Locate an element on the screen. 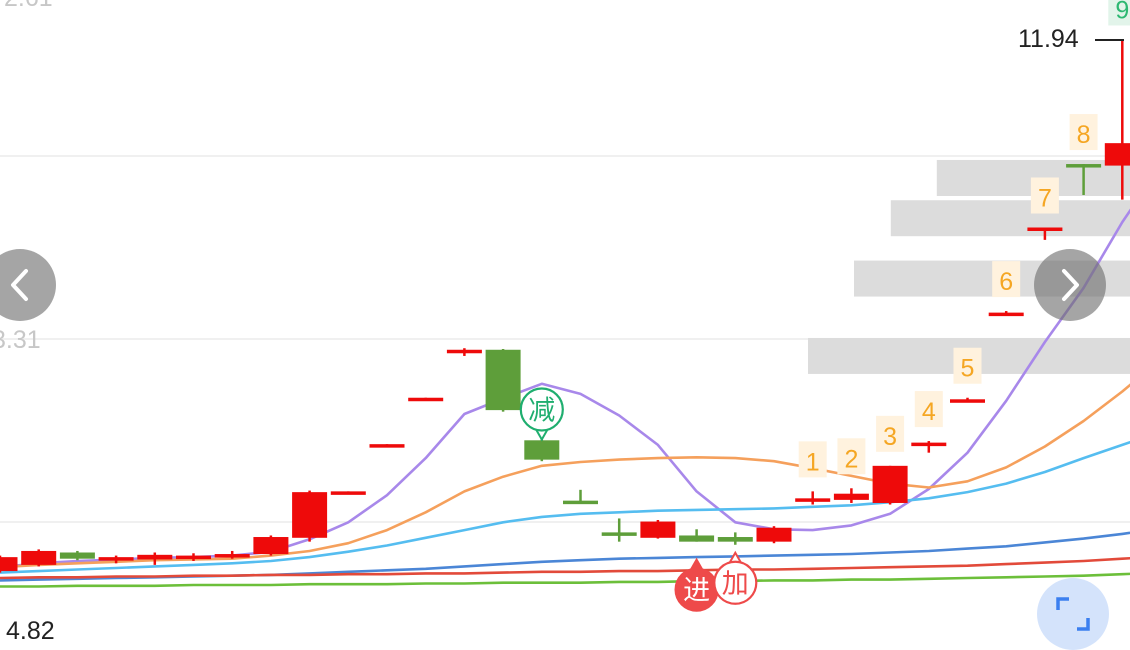 This screenshot has height=650, width=1130. next-button is located at coordinates (1070, 285).